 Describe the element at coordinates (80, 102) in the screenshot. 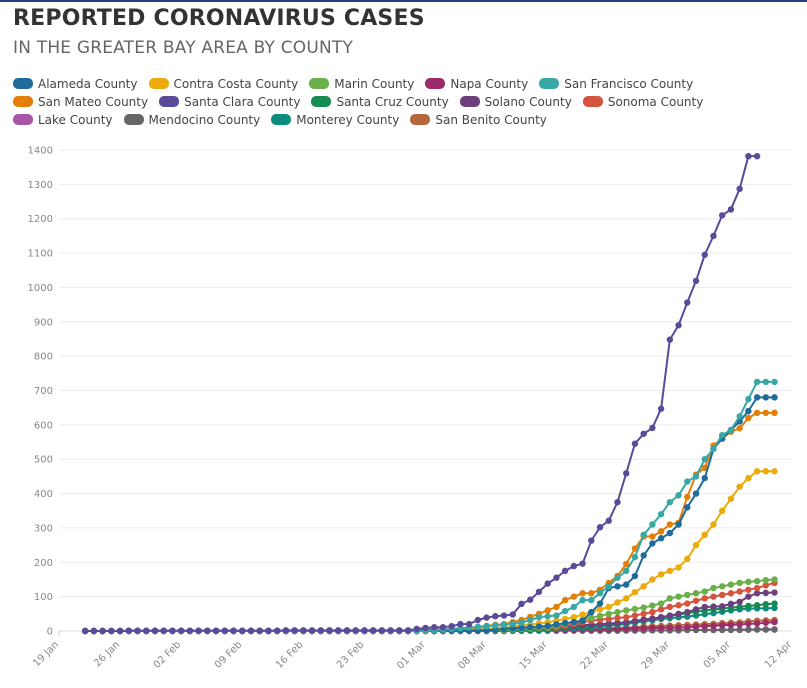

I see `legend-item: San Mateo County` at that location.